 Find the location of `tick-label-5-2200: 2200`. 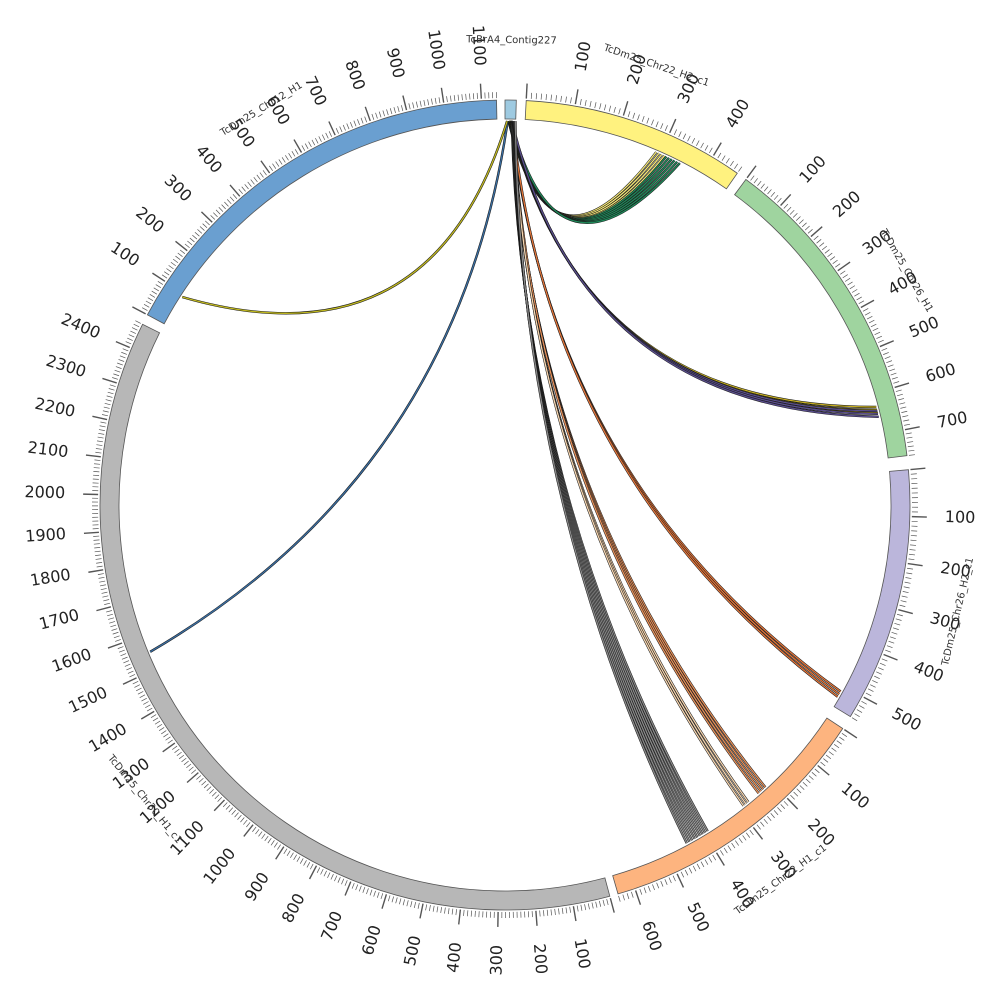

tick-label-5-2200: 2200 is located at coordinates (55, 407).